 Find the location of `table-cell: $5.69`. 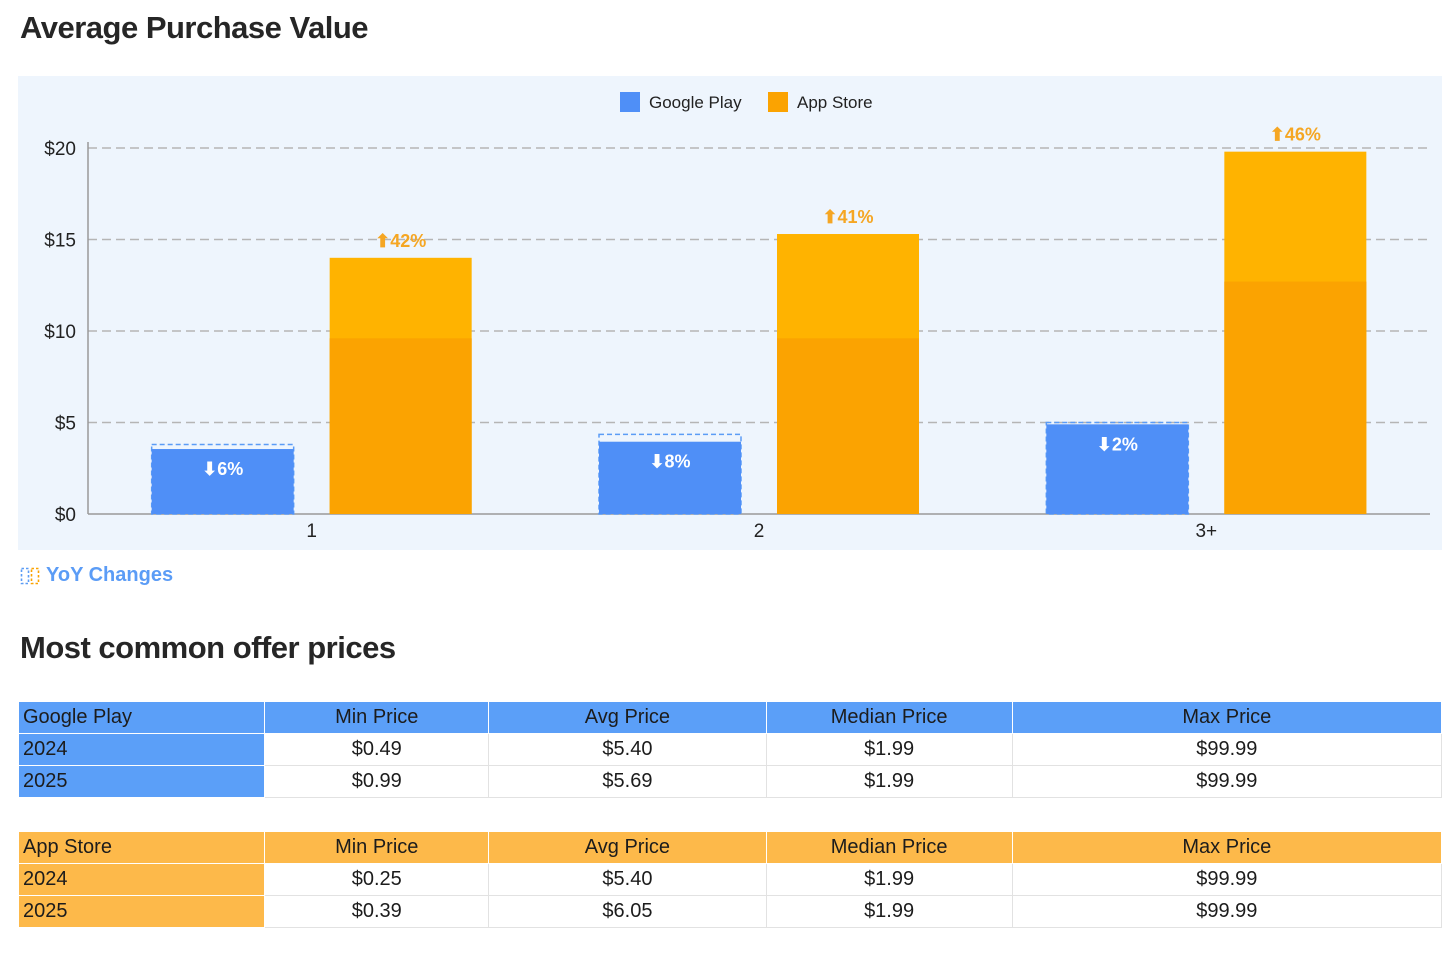

table-cell: $5.69 is located at coordinates (627, 781).